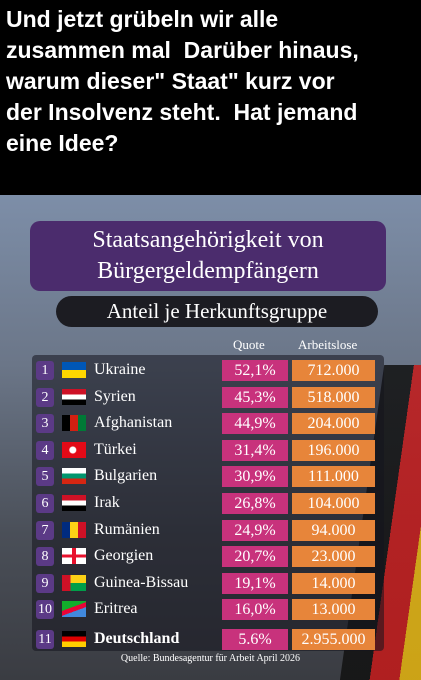 This screenshot has height=680, width=421. Describe the element at coordinates (255, 639) in the screenshot. I see `quote: 5.6%` at that location.